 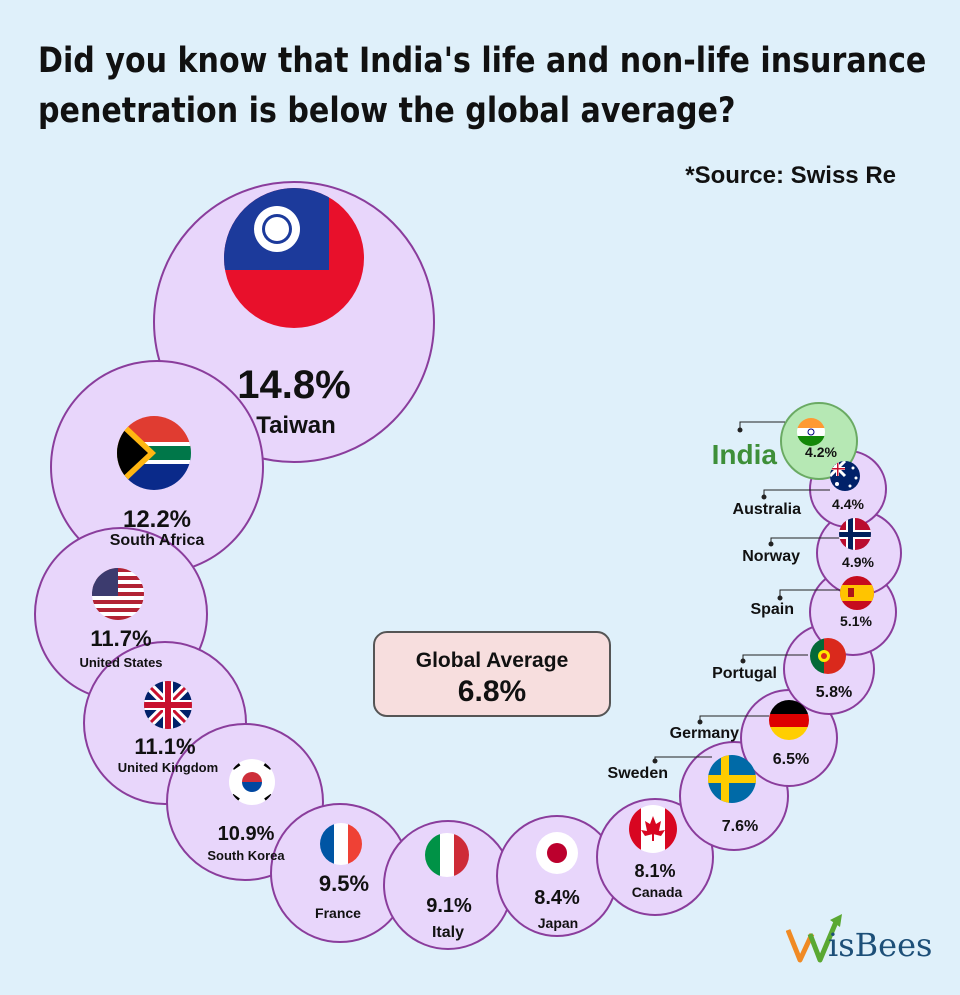 What do you see at coordinates (653, 829) in the screenshot?
I see `canada-flag` at bounding box center [653, 829].